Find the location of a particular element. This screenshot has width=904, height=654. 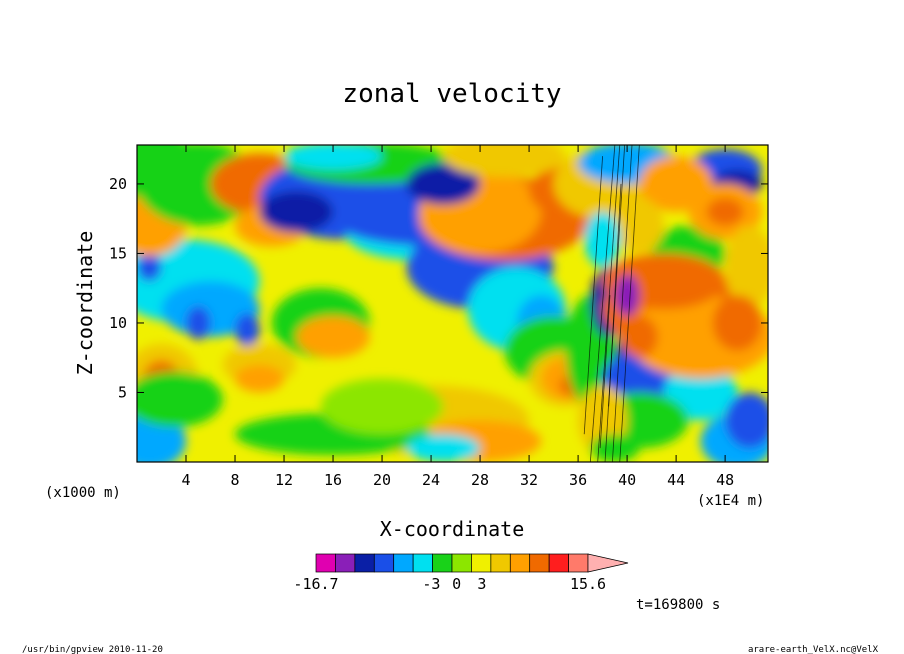

x-tick-label: 12 is located at coordinates (284, 480).